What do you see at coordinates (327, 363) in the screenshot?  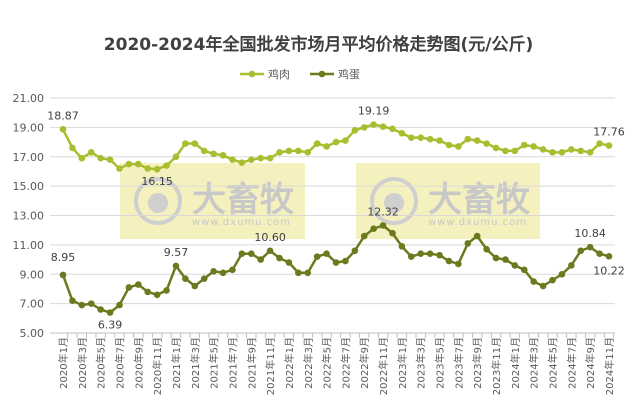 I see `x-tick-label: 2022年5月` at bounding box center [327, 363].